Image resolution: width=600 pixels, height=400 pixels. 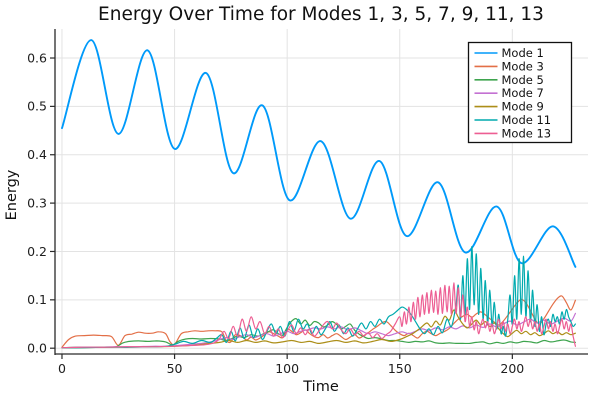 What do you see at coordinates (523, 53) in the screenshot?
I see `legend-item-label: Mode 1` at bounding box center [523, 53].